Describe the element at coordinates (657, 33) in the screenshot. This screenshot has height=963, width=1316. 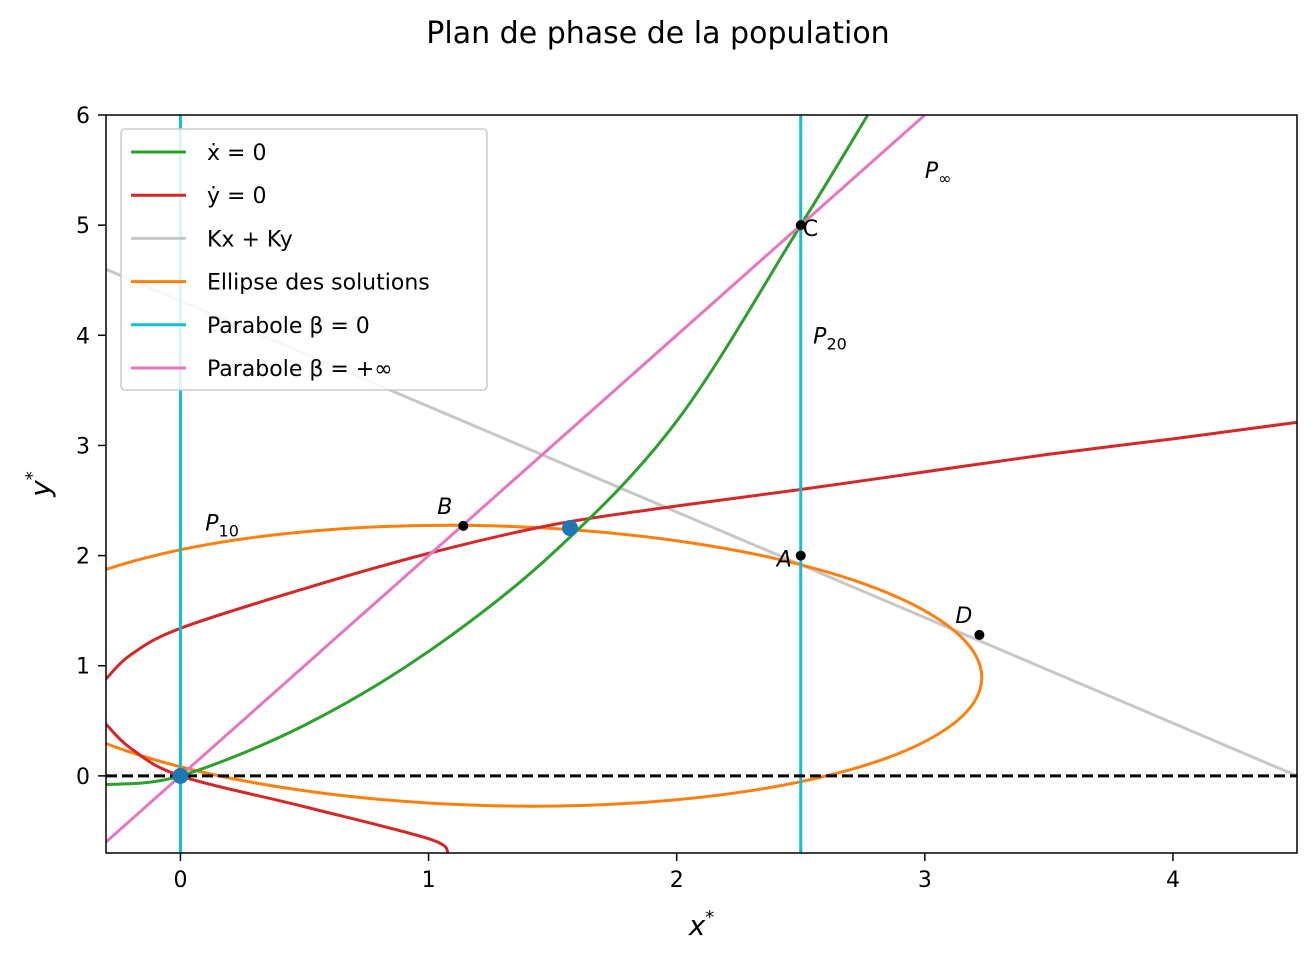
I see `chart-title: Plan de phase de la population` at that location.